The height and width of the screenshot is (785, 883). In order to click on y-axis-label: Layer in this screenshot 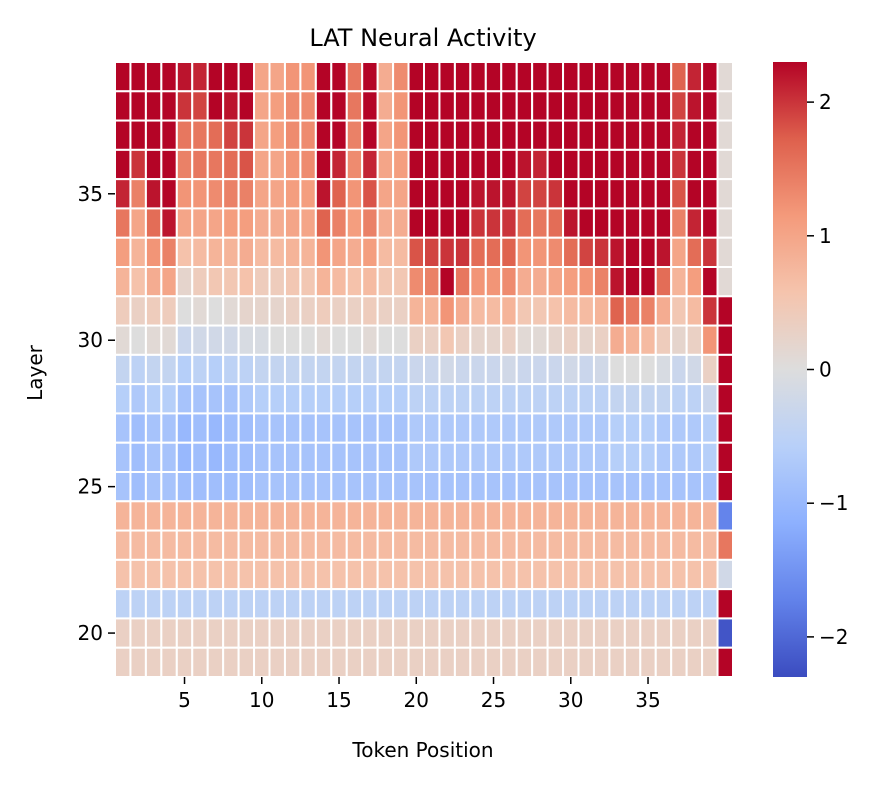, I will do `click(35, 372)`.